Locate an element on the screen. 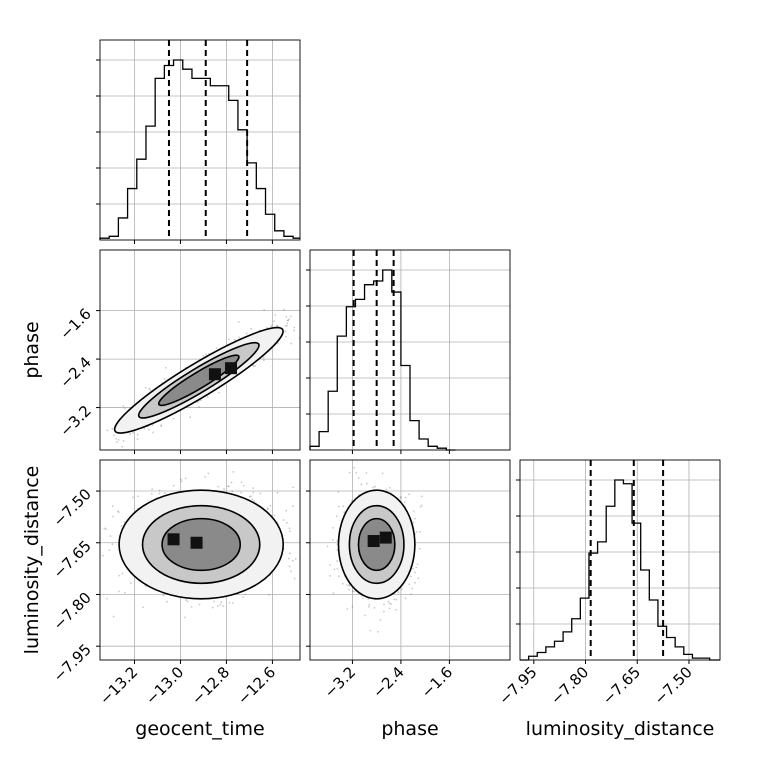 This screenshot has width=760, height=760. y-tick-label-phase: −1.6 is located at coordinates (75, 324).